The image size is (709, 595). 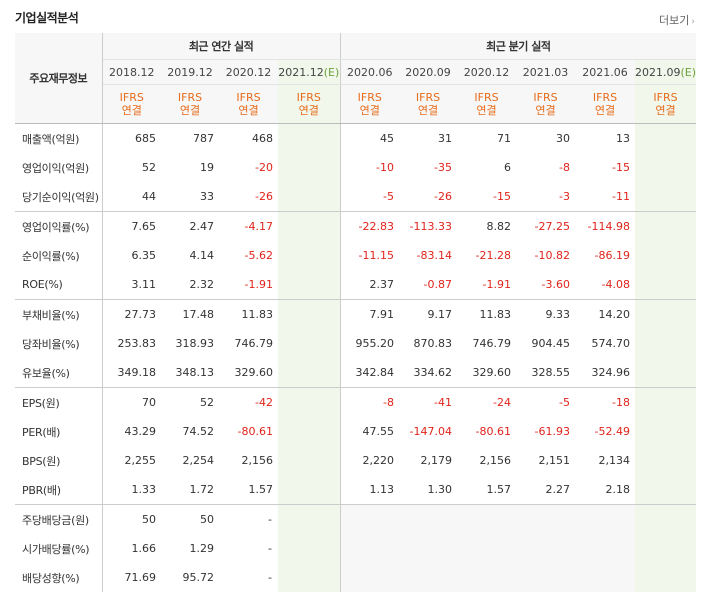 I want to click on value-cell: 7.65, so click(x=144, y=226).